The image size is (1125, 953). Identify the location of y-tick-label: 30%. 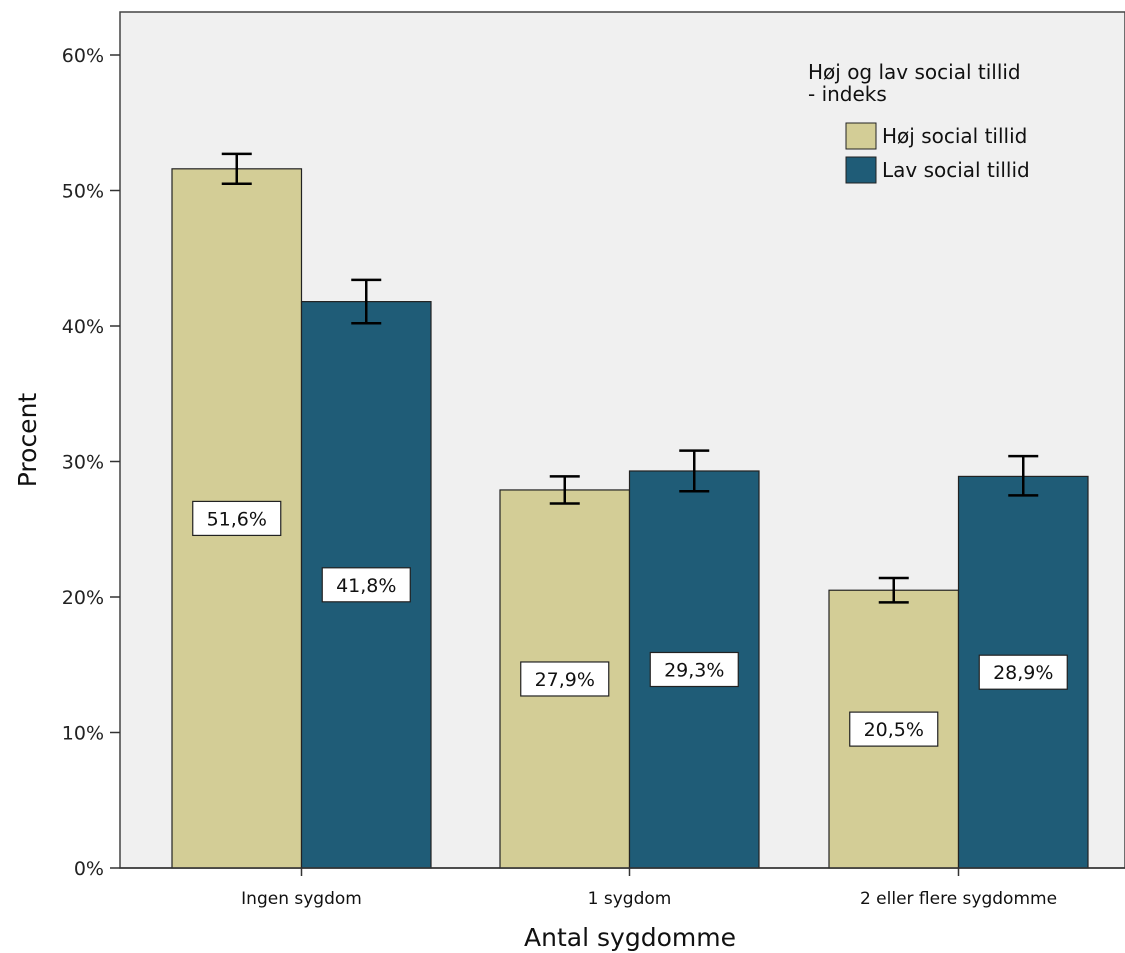
(83, 463).